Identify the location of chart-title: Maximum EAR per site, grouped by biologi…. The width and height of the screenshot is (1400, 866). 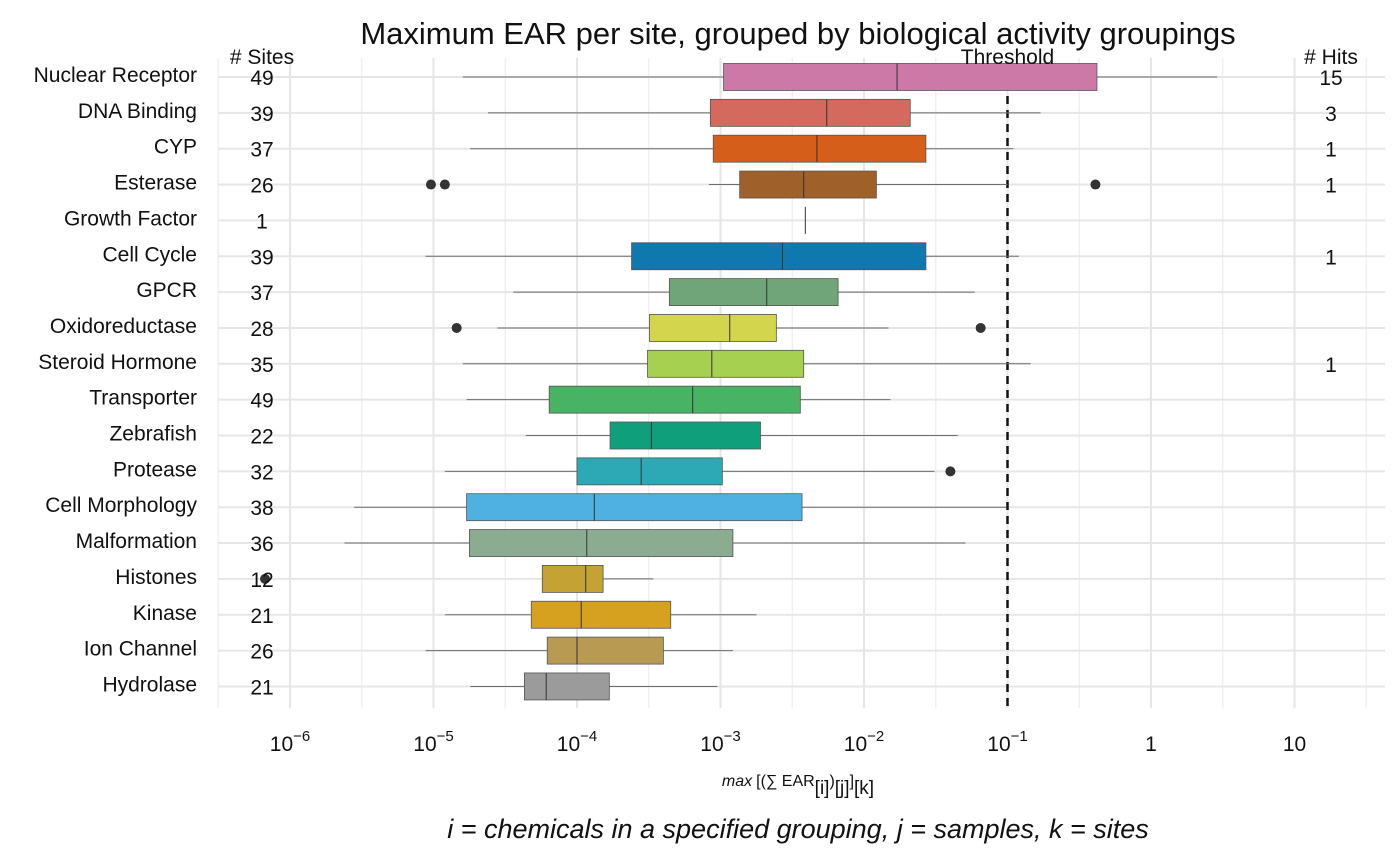
(797, 33).